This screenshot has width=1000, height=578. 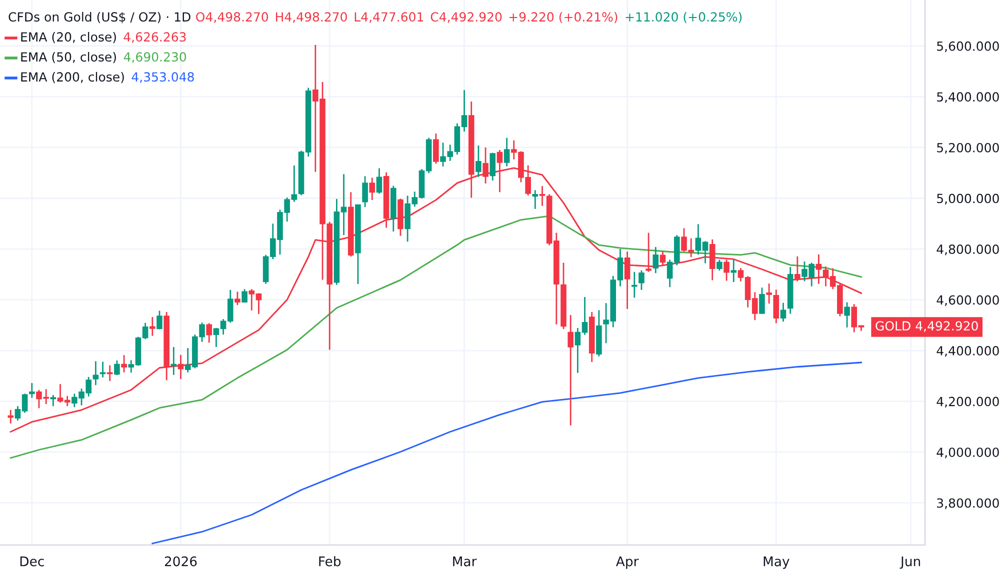 What do you see at coordinates (684, 18) in the screenshot?
I see `annotation: +11.020 (+0.25%)` at bounding box center [684, 18].